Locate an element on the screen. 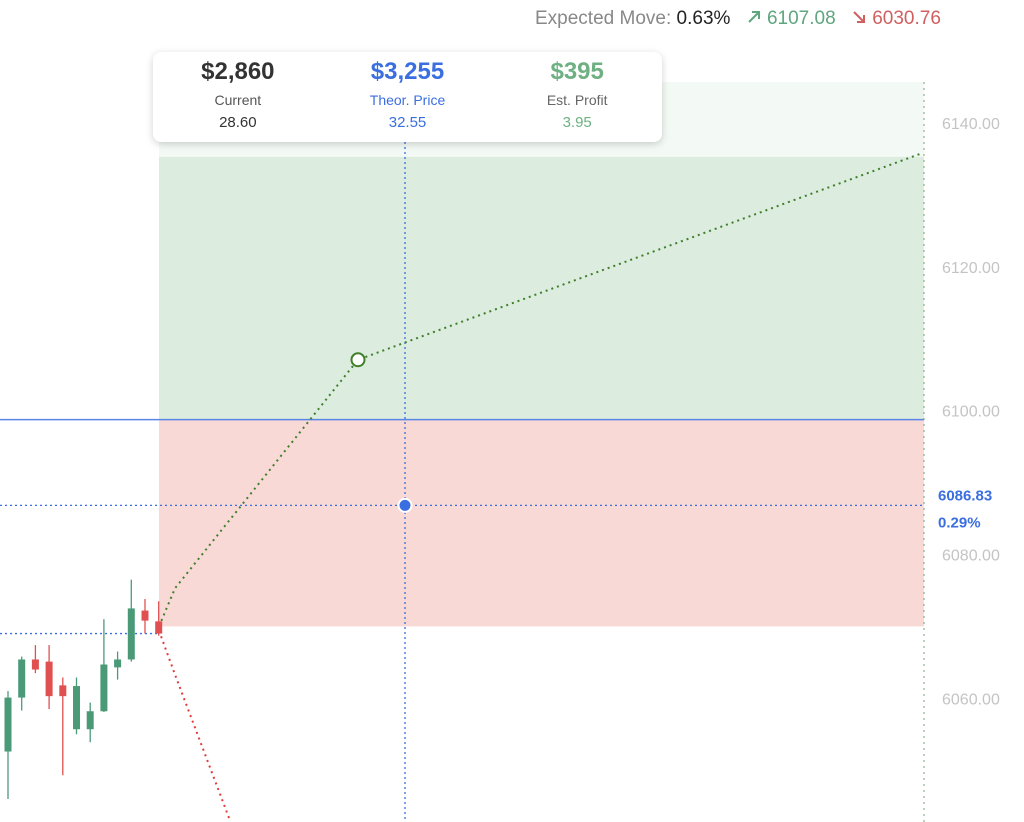 This screenshot has width=1024, height=822. target-label: 6086.83 is located at coordinates (965, 495).